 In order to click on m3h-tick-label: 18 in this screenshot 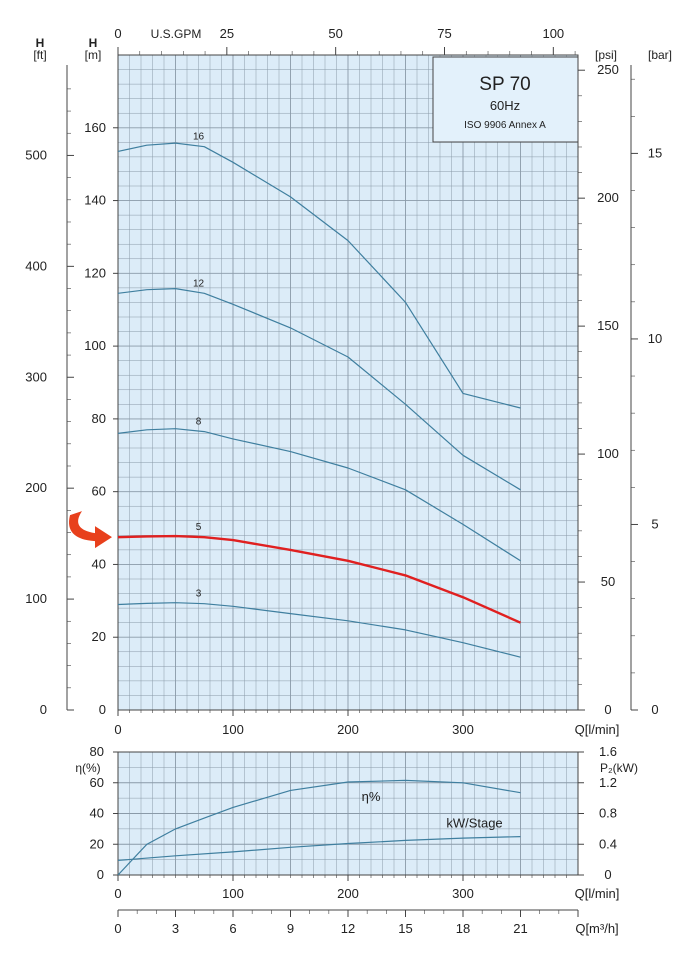, I will do `click(463, 928)`.